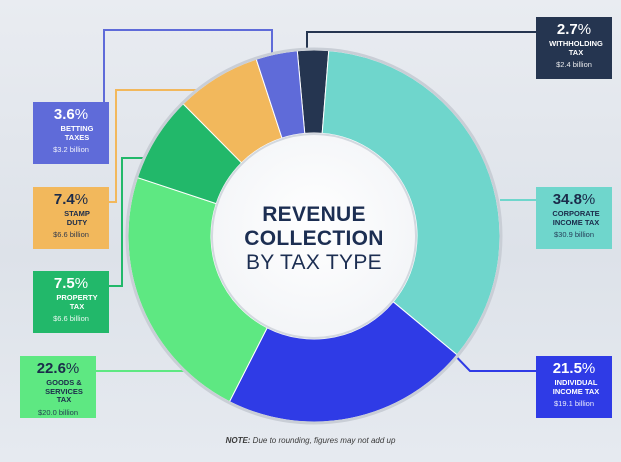 Image resolution: width=621 pixels, height=462 pixels. What do you see at coordinates (64, 395) in the screenshot?
I see `callout-name-line-2: SERVICES TAX` at bounding box center [64, 395].